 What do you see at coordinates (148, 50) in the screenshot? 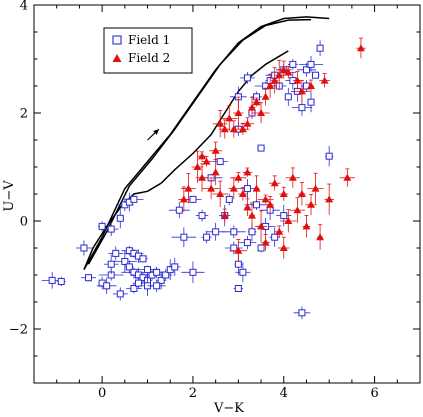
I see `legend-box` at bounding box center [148, 50].